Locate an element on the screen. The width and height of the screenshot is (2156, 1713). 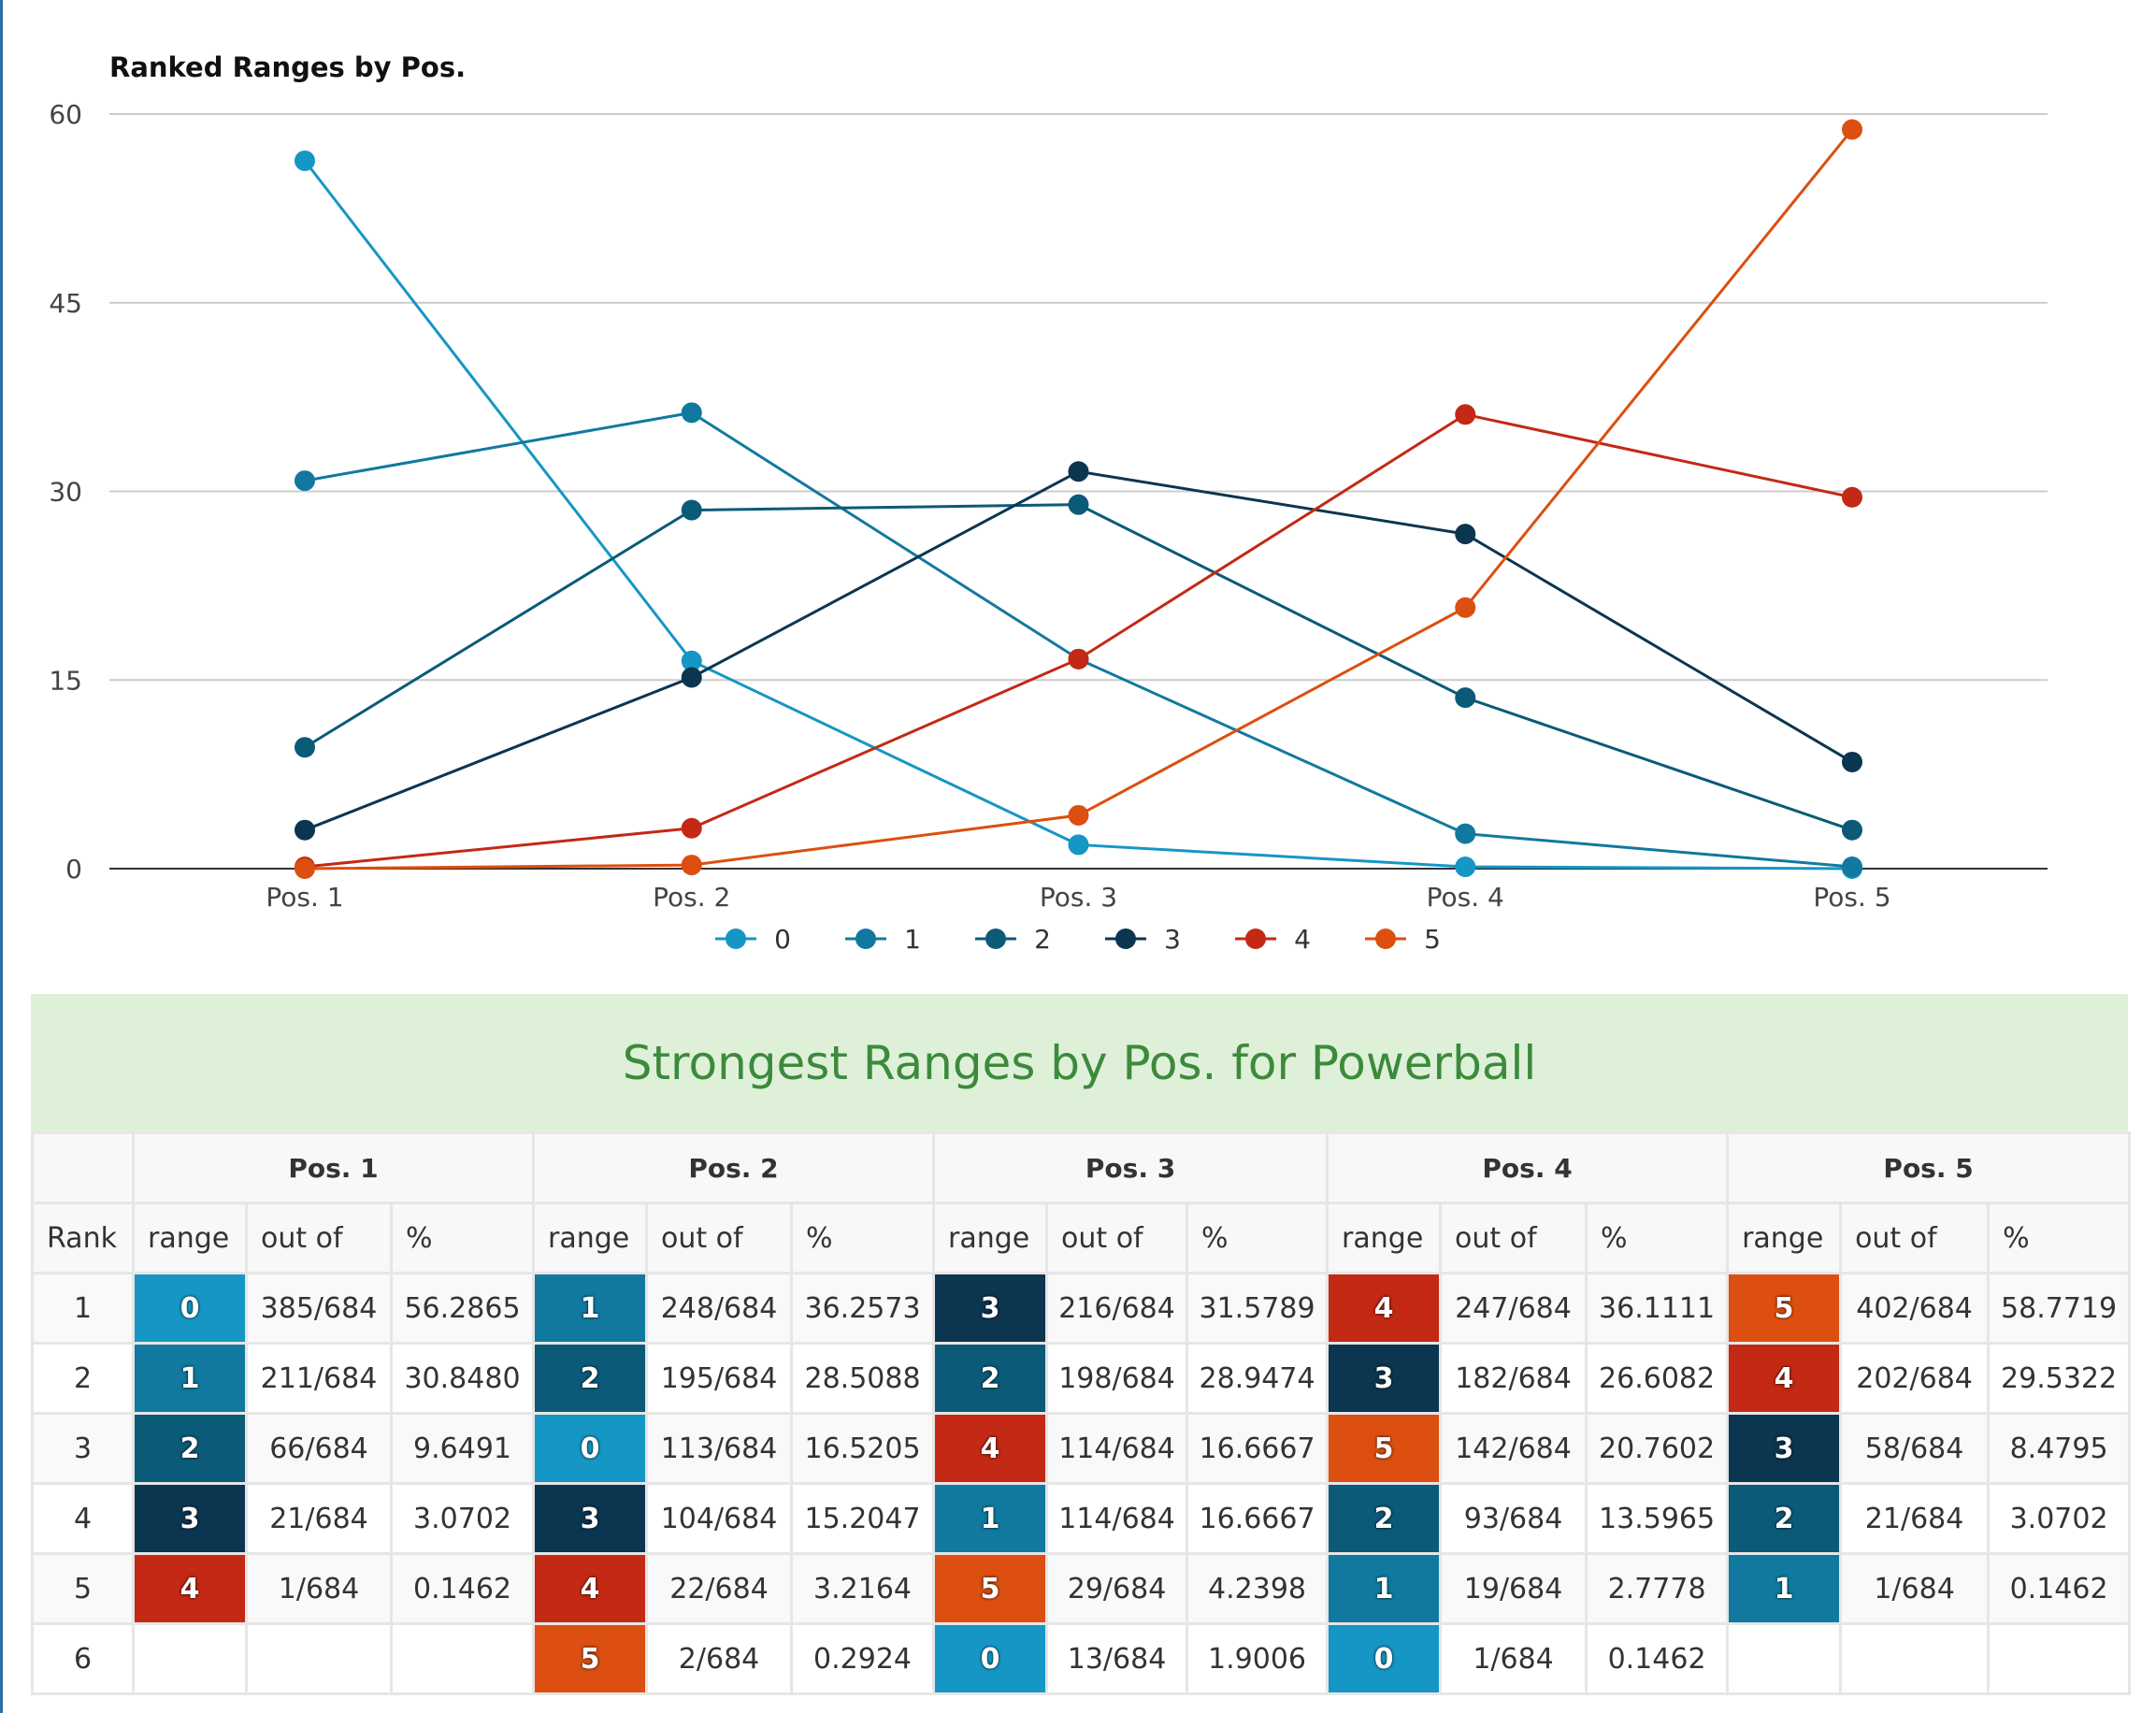
percent-cell: 3.2164 is located at coordinates (863, 1588).